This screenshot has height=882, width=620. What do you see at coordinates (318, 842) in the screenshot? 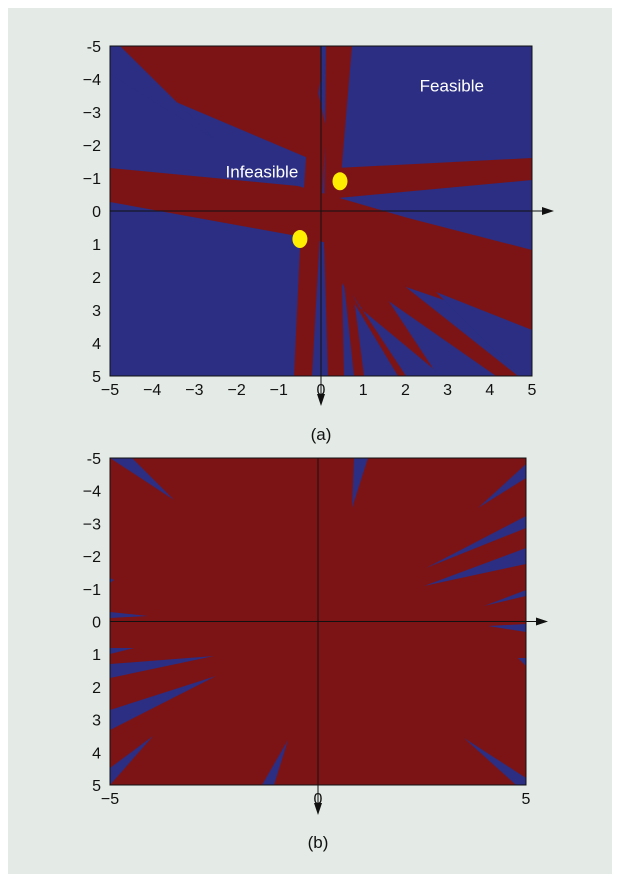
I see `plot-b-caption: (b)` at bounding box center [318, 842].